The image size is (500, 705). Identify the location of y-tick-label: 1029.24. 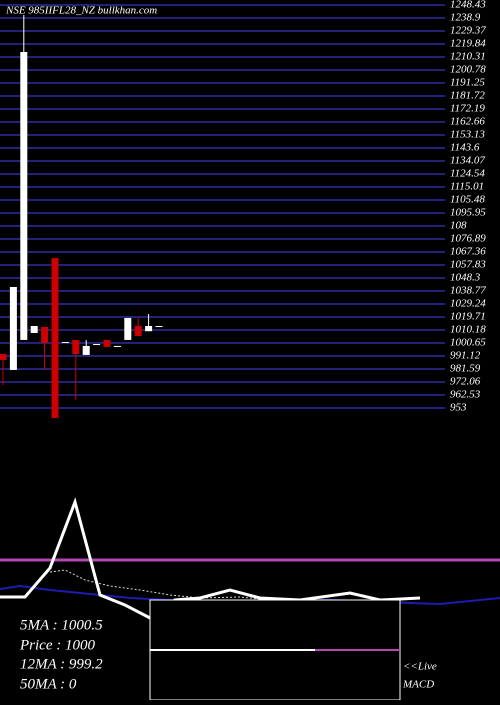
(468, 304).